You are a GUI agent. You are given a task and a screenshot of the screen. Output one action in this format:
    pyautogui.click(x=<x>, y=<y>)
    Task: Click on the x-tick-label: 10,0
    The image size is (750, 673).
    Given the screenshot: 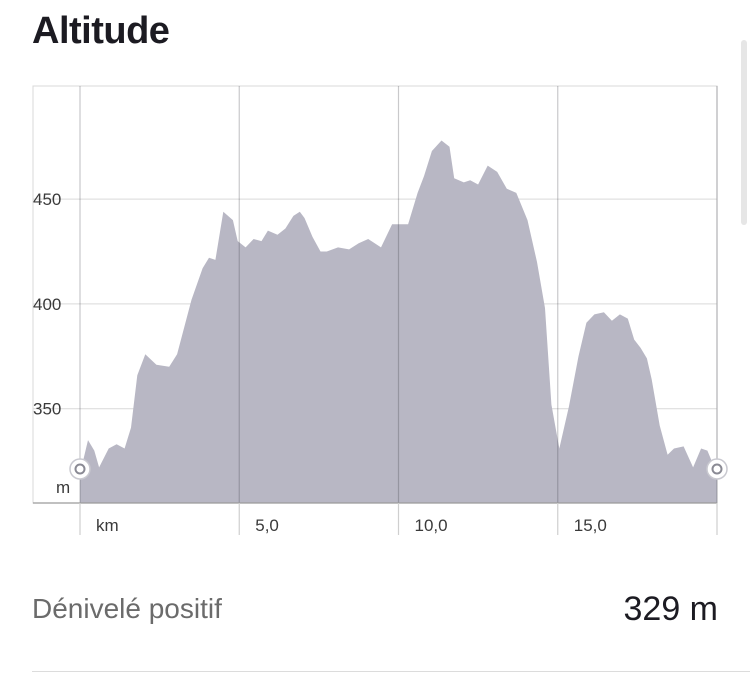 What is the action you would take?
    pyautogui.click(x=431, y=525)
    